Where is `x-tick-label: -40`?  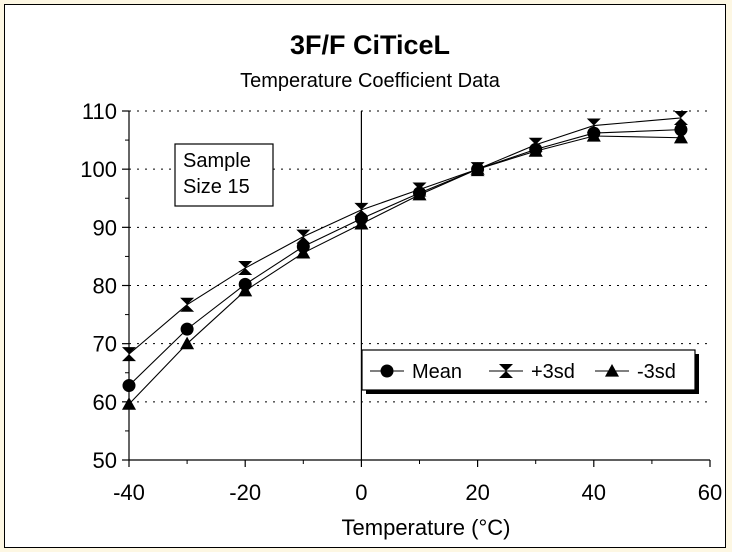 x-tick-label: -40 is located at coordinates (129, 492).